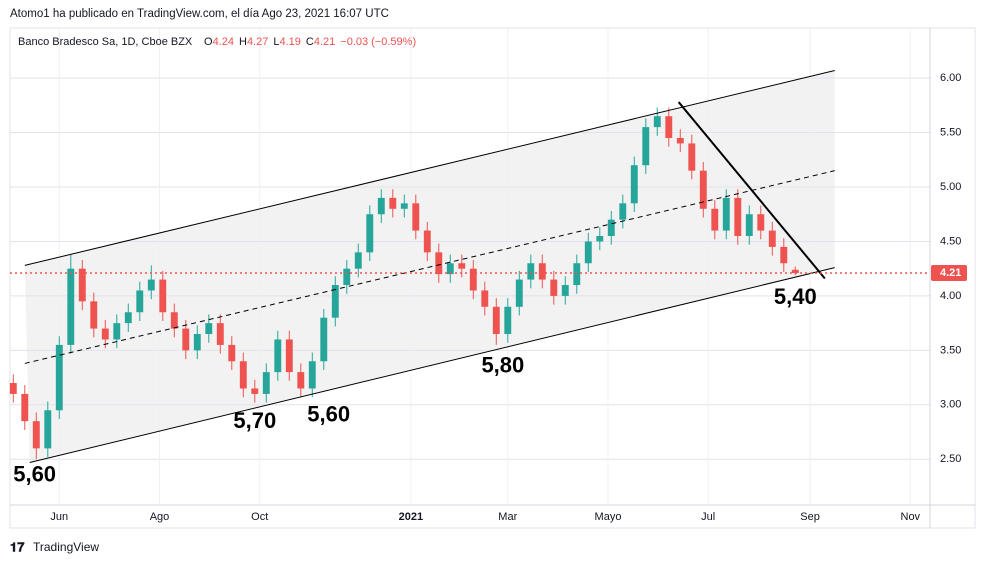 This screenshot has width=984, height=571. I want to click on y-tick-label: 6.00, so click(950, 78).